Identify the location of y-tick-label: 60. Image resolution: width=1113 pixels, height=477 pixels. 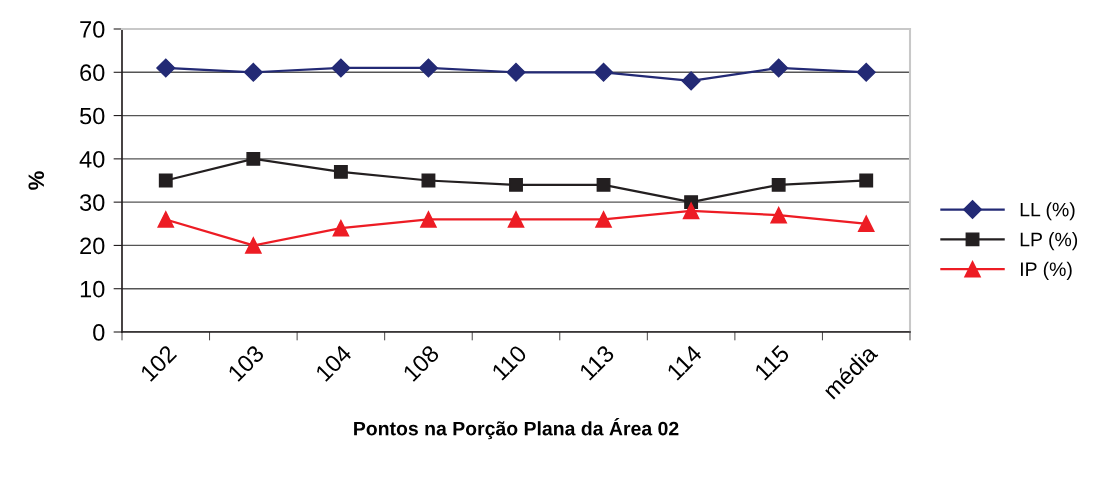
(92, 73).